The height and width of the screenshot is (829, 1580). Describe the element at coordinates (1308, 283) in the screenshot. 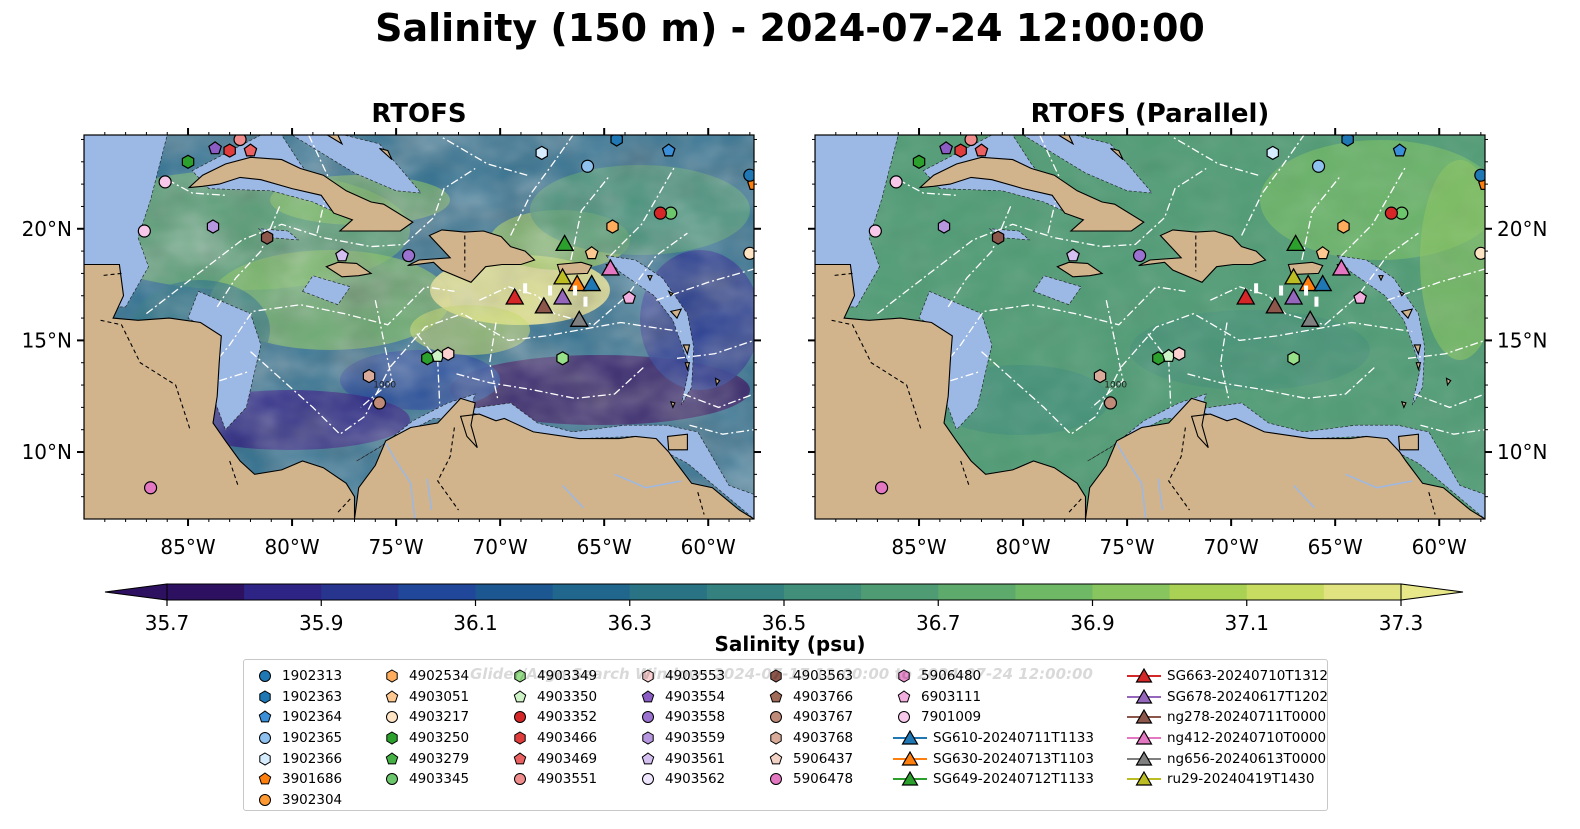

I see `glider-SG630-20240713T1103` at that location.